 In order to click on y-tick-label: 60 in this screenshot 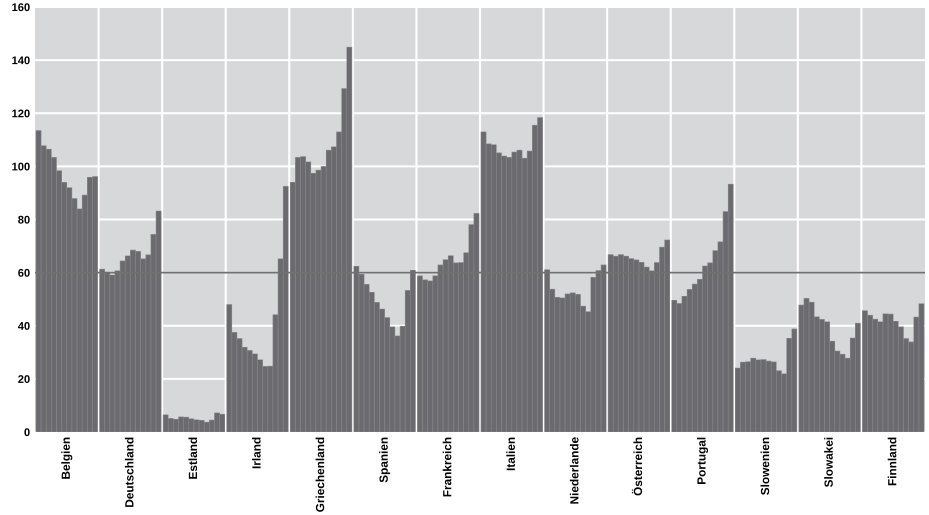, I will do `click(24, 272)`.